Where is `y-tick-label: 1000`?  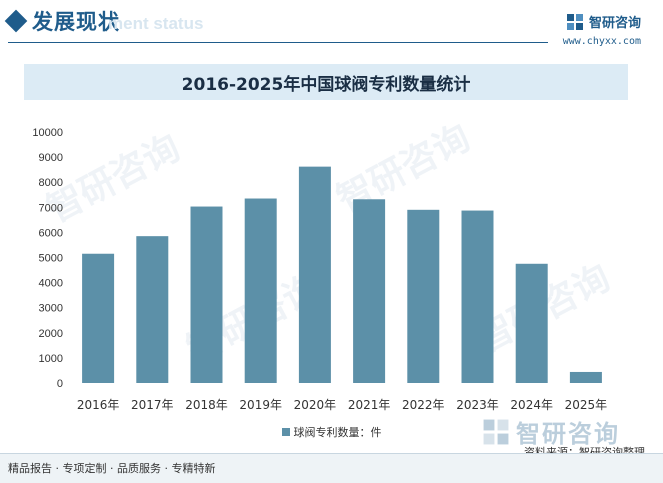 y-tick-label: 1000 is located at coordinates (51, 359).